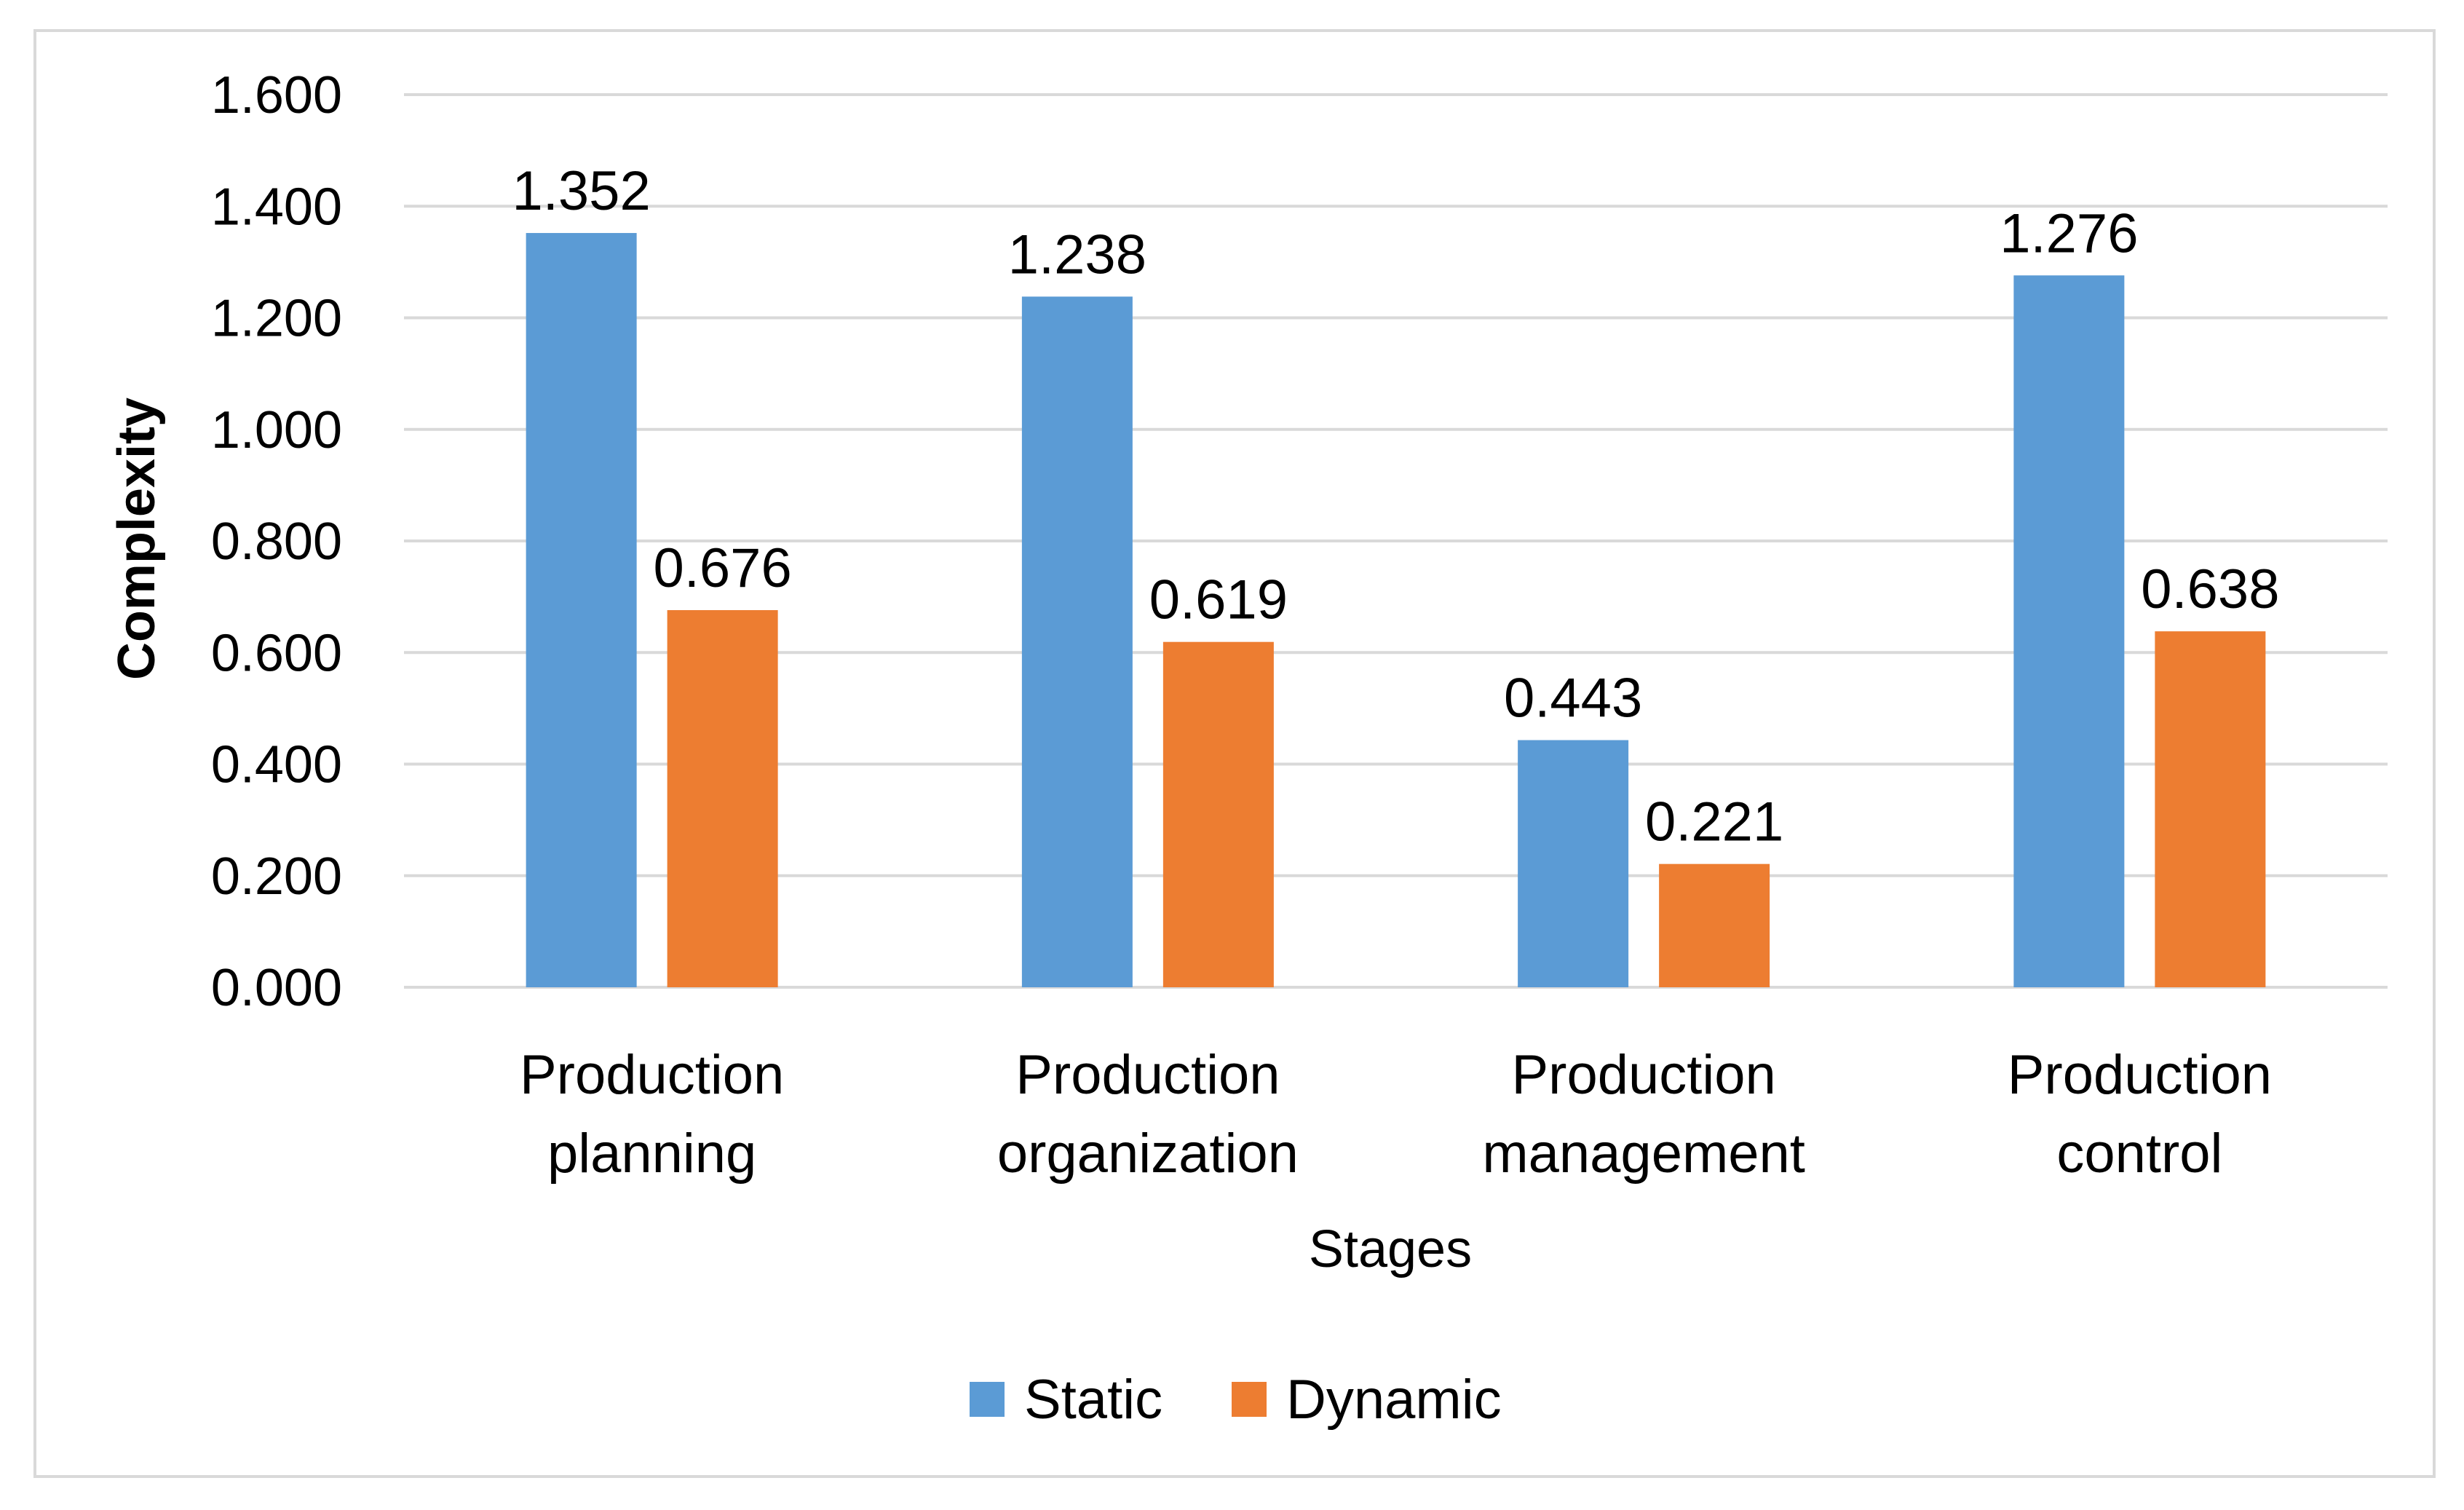  What do you see at coordinates (1573, 699) in the screenshot?
I see `data-label: 0.443` at bounding box center [1573, 699].